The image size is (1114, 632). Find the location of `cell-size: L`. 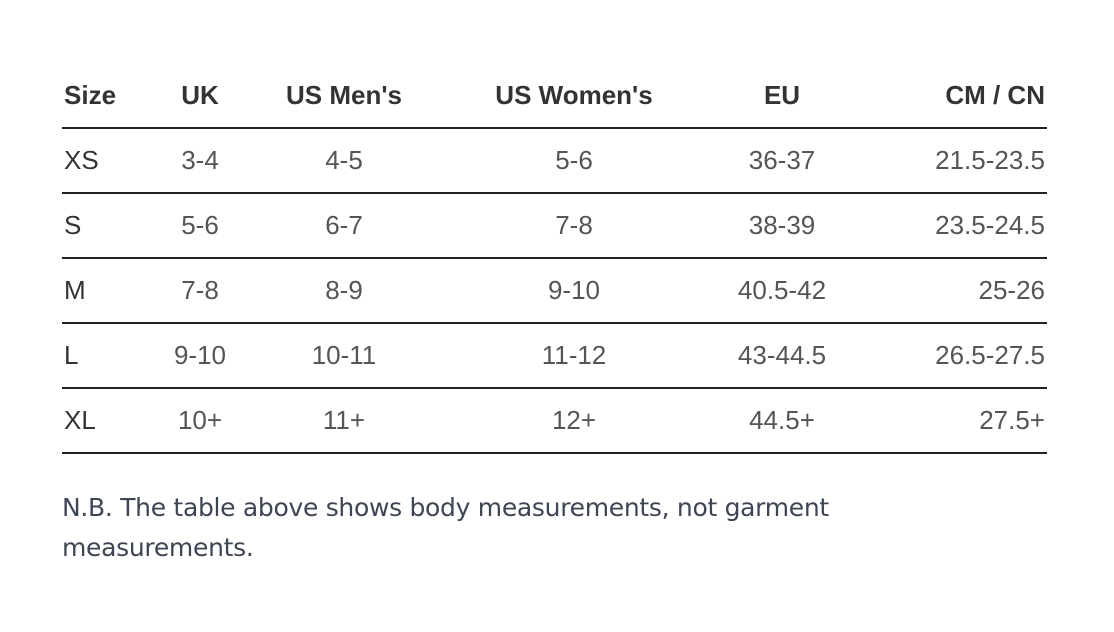

cell-size: L is located at coordinates (107, 356).